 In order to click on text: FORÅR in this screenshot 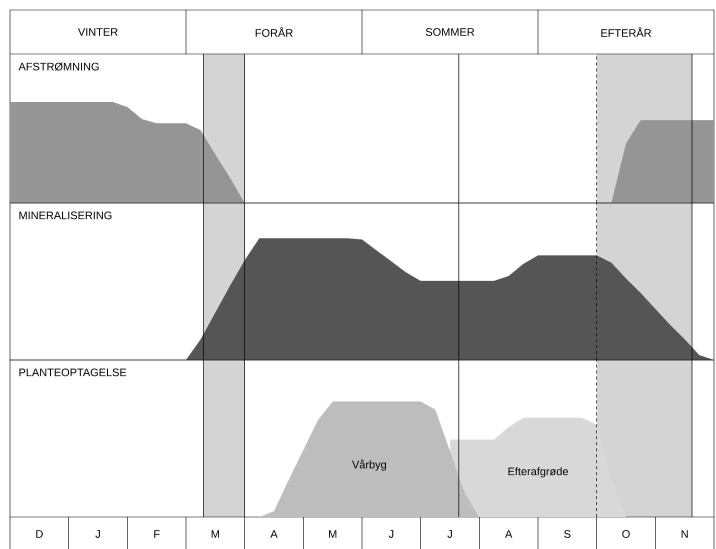, I will do `click(274, 32)`.